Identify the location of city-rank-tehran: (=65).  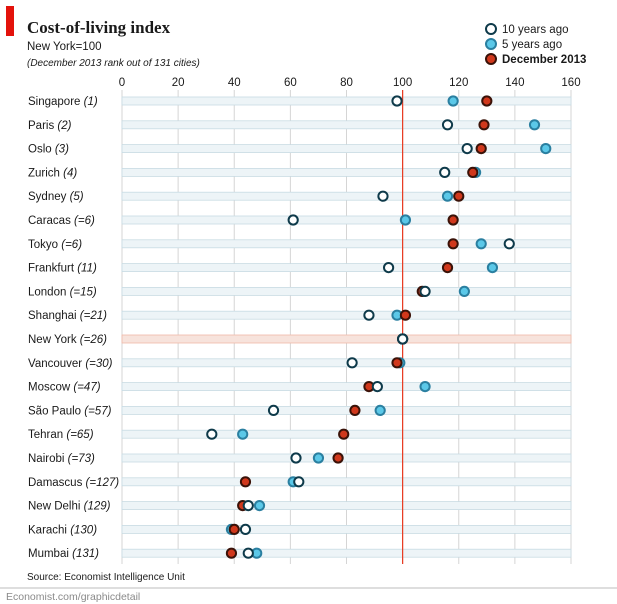
(79, 435).